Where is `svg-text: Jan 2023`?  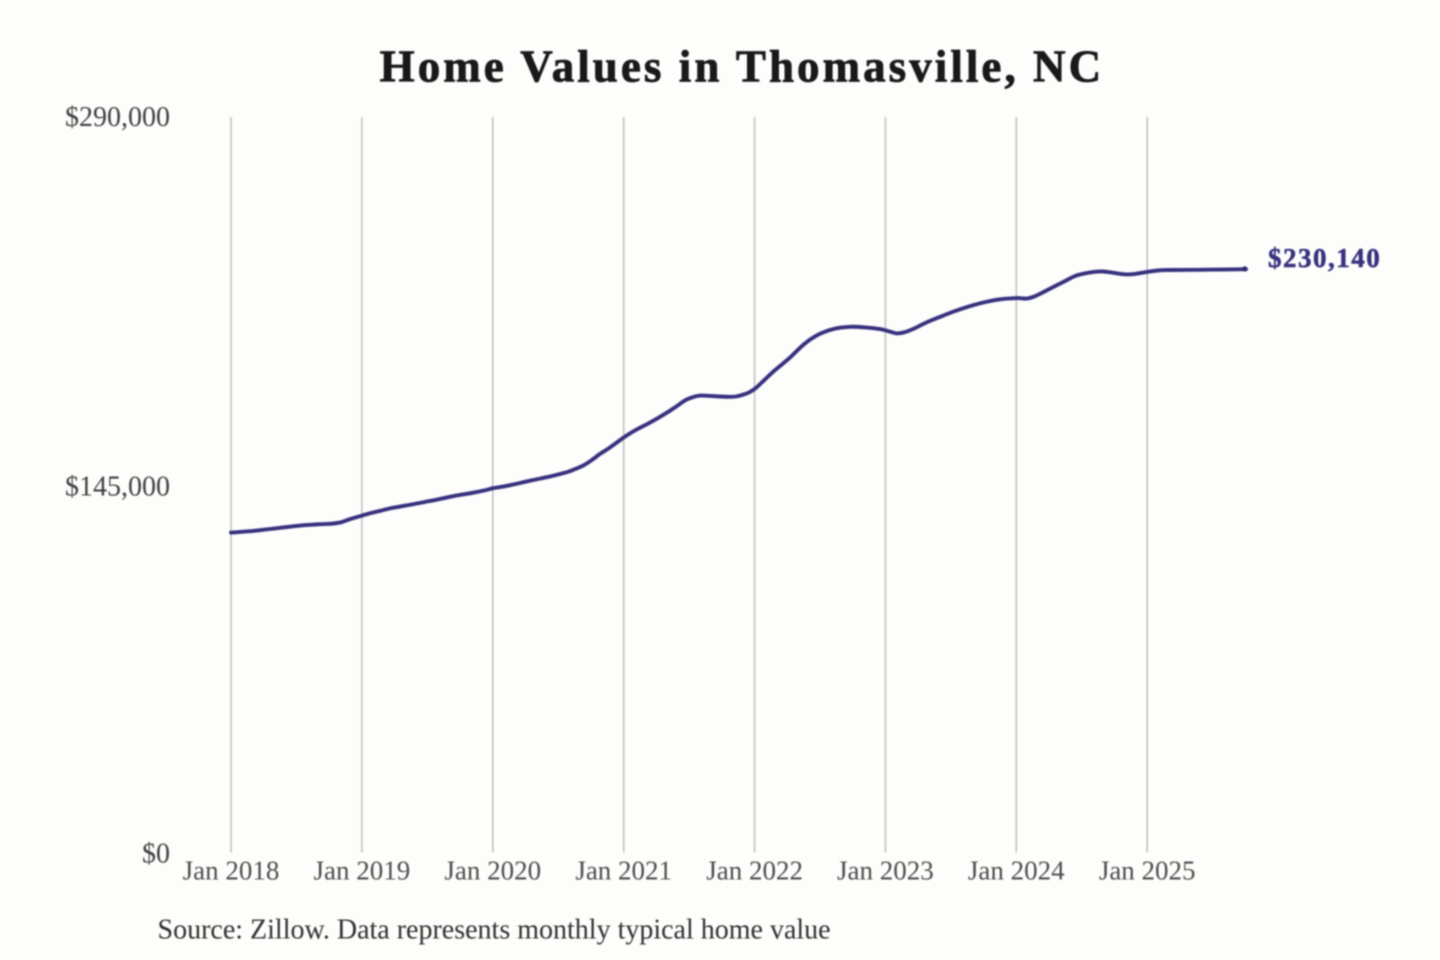
svg-text: Jan 2023 is located at coordinates (885, 870).